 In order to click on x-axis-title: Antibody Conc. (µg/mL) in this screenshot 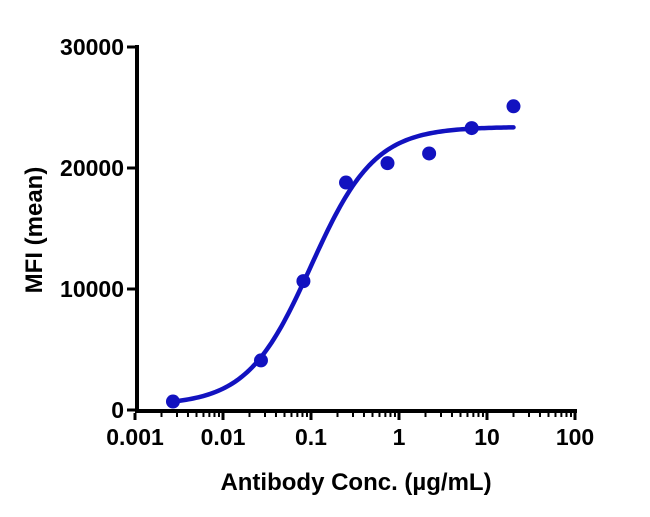, I will do `click(355, 482)`.